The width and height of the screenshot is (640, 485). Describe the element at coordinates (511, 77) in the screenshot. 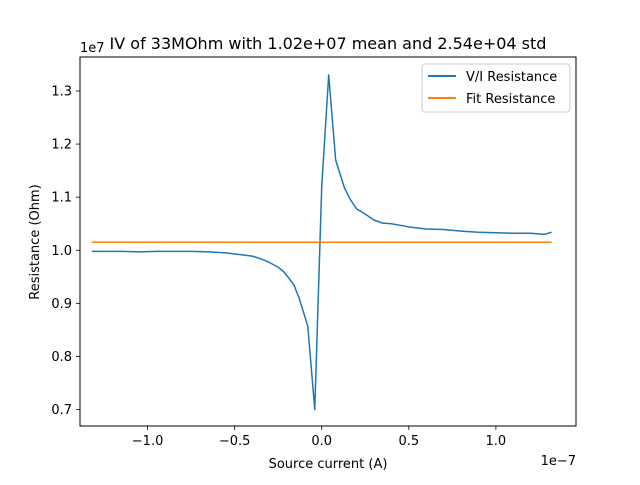

I see `legend-label-vi-resistance: V/I Resistance` at that location.